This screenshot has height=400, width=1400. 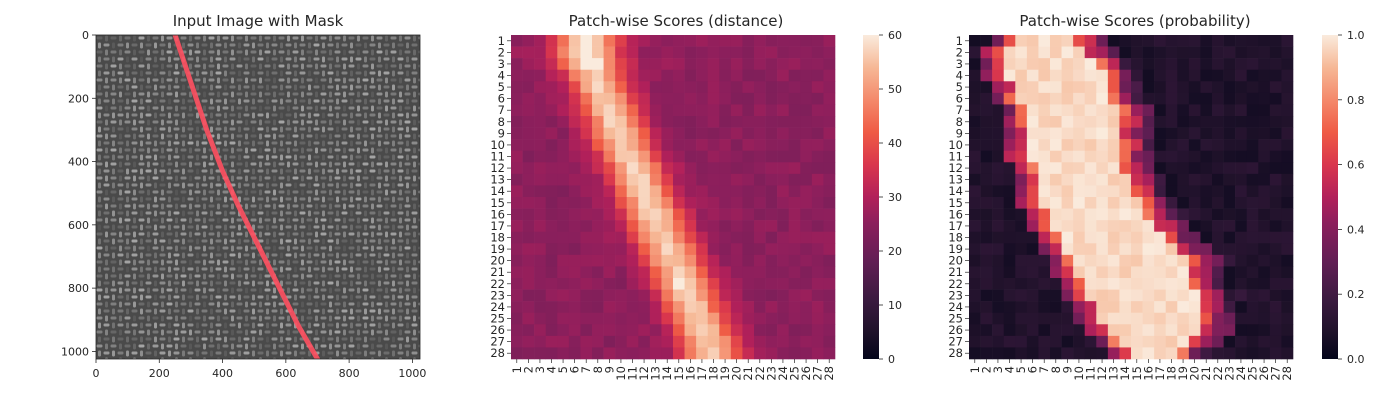 What do you see at coordinates (1330, 197) in the screenshot?
I see `probability-colorbar` at bounding box center [1330, 197].